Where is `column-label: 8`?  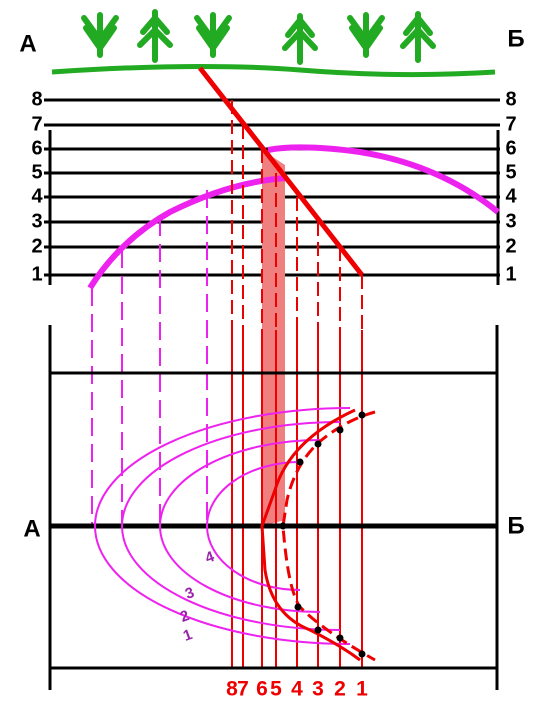 column-label: 8 is located at coordinates (232, 689).